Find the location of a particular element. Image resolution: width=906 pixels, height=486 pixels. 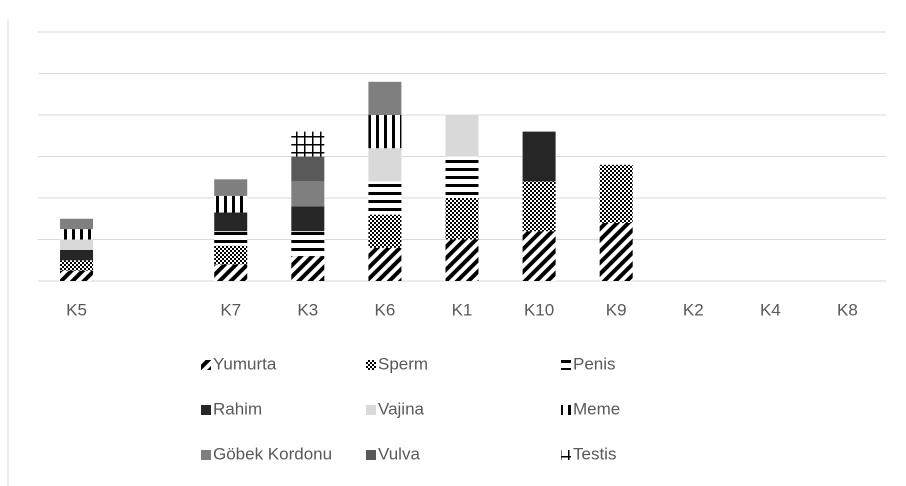

x-tick-label: K9 is located at coordinates (616, 309).